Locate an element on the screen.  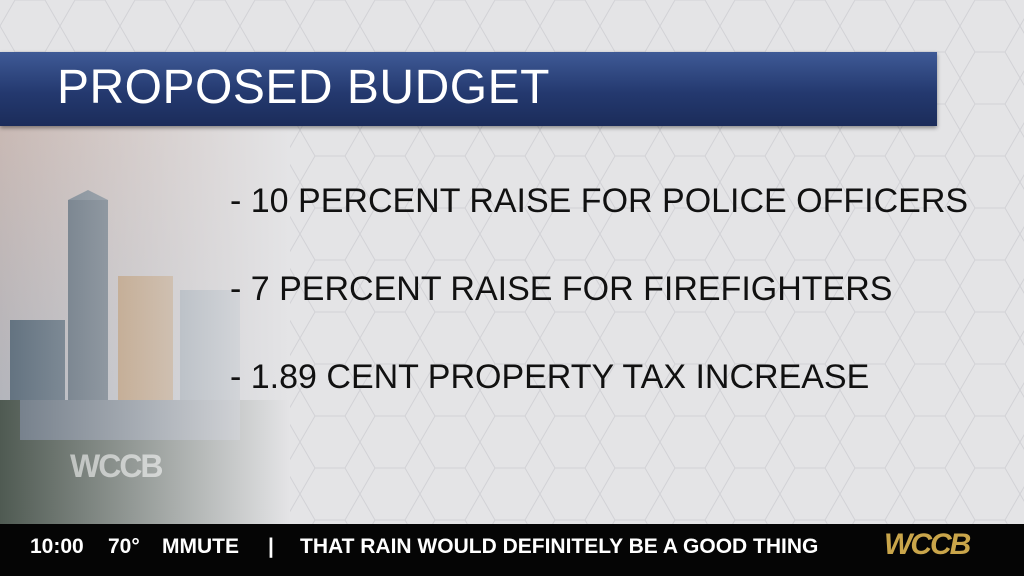
bullet: - 10 PERCENT RAISE FOR POLICE OFFICERS is located at coordinates (599, 201).